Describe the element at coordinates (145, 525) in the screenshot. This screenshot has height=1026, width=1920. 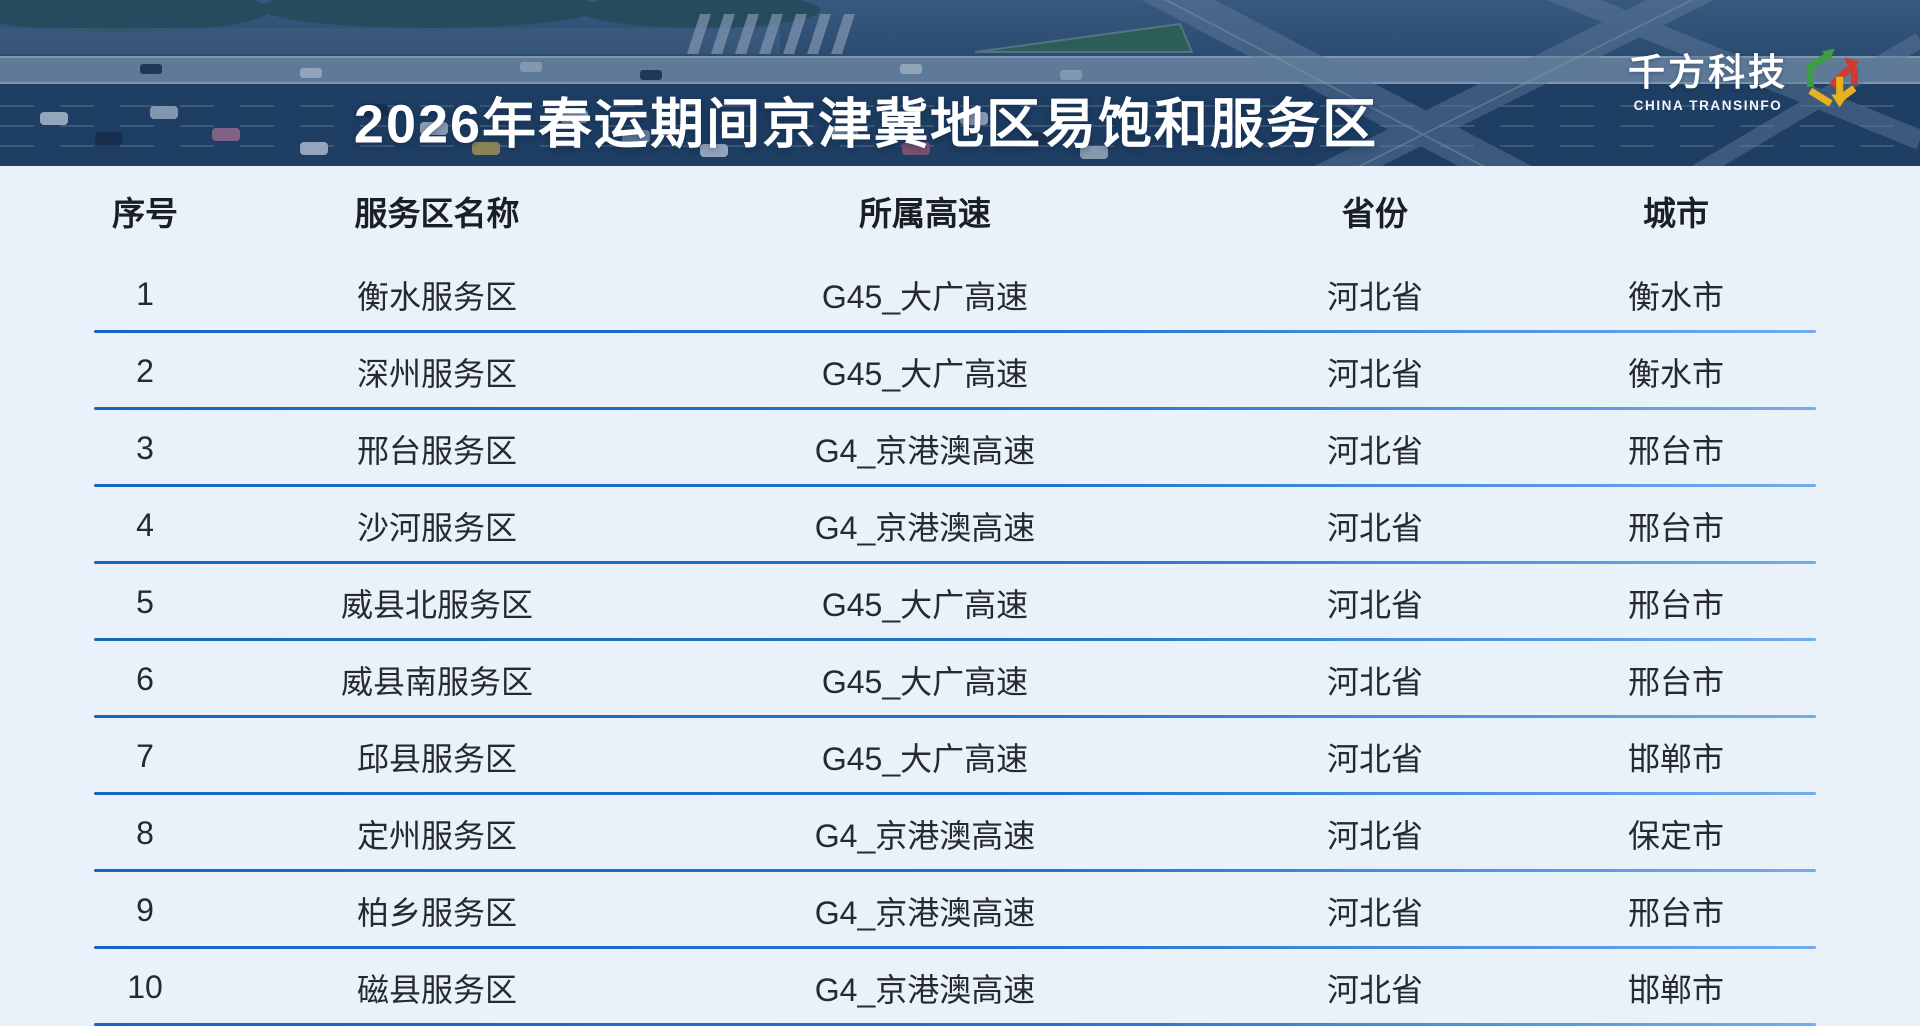
I see `cell-index: 4` at that location.